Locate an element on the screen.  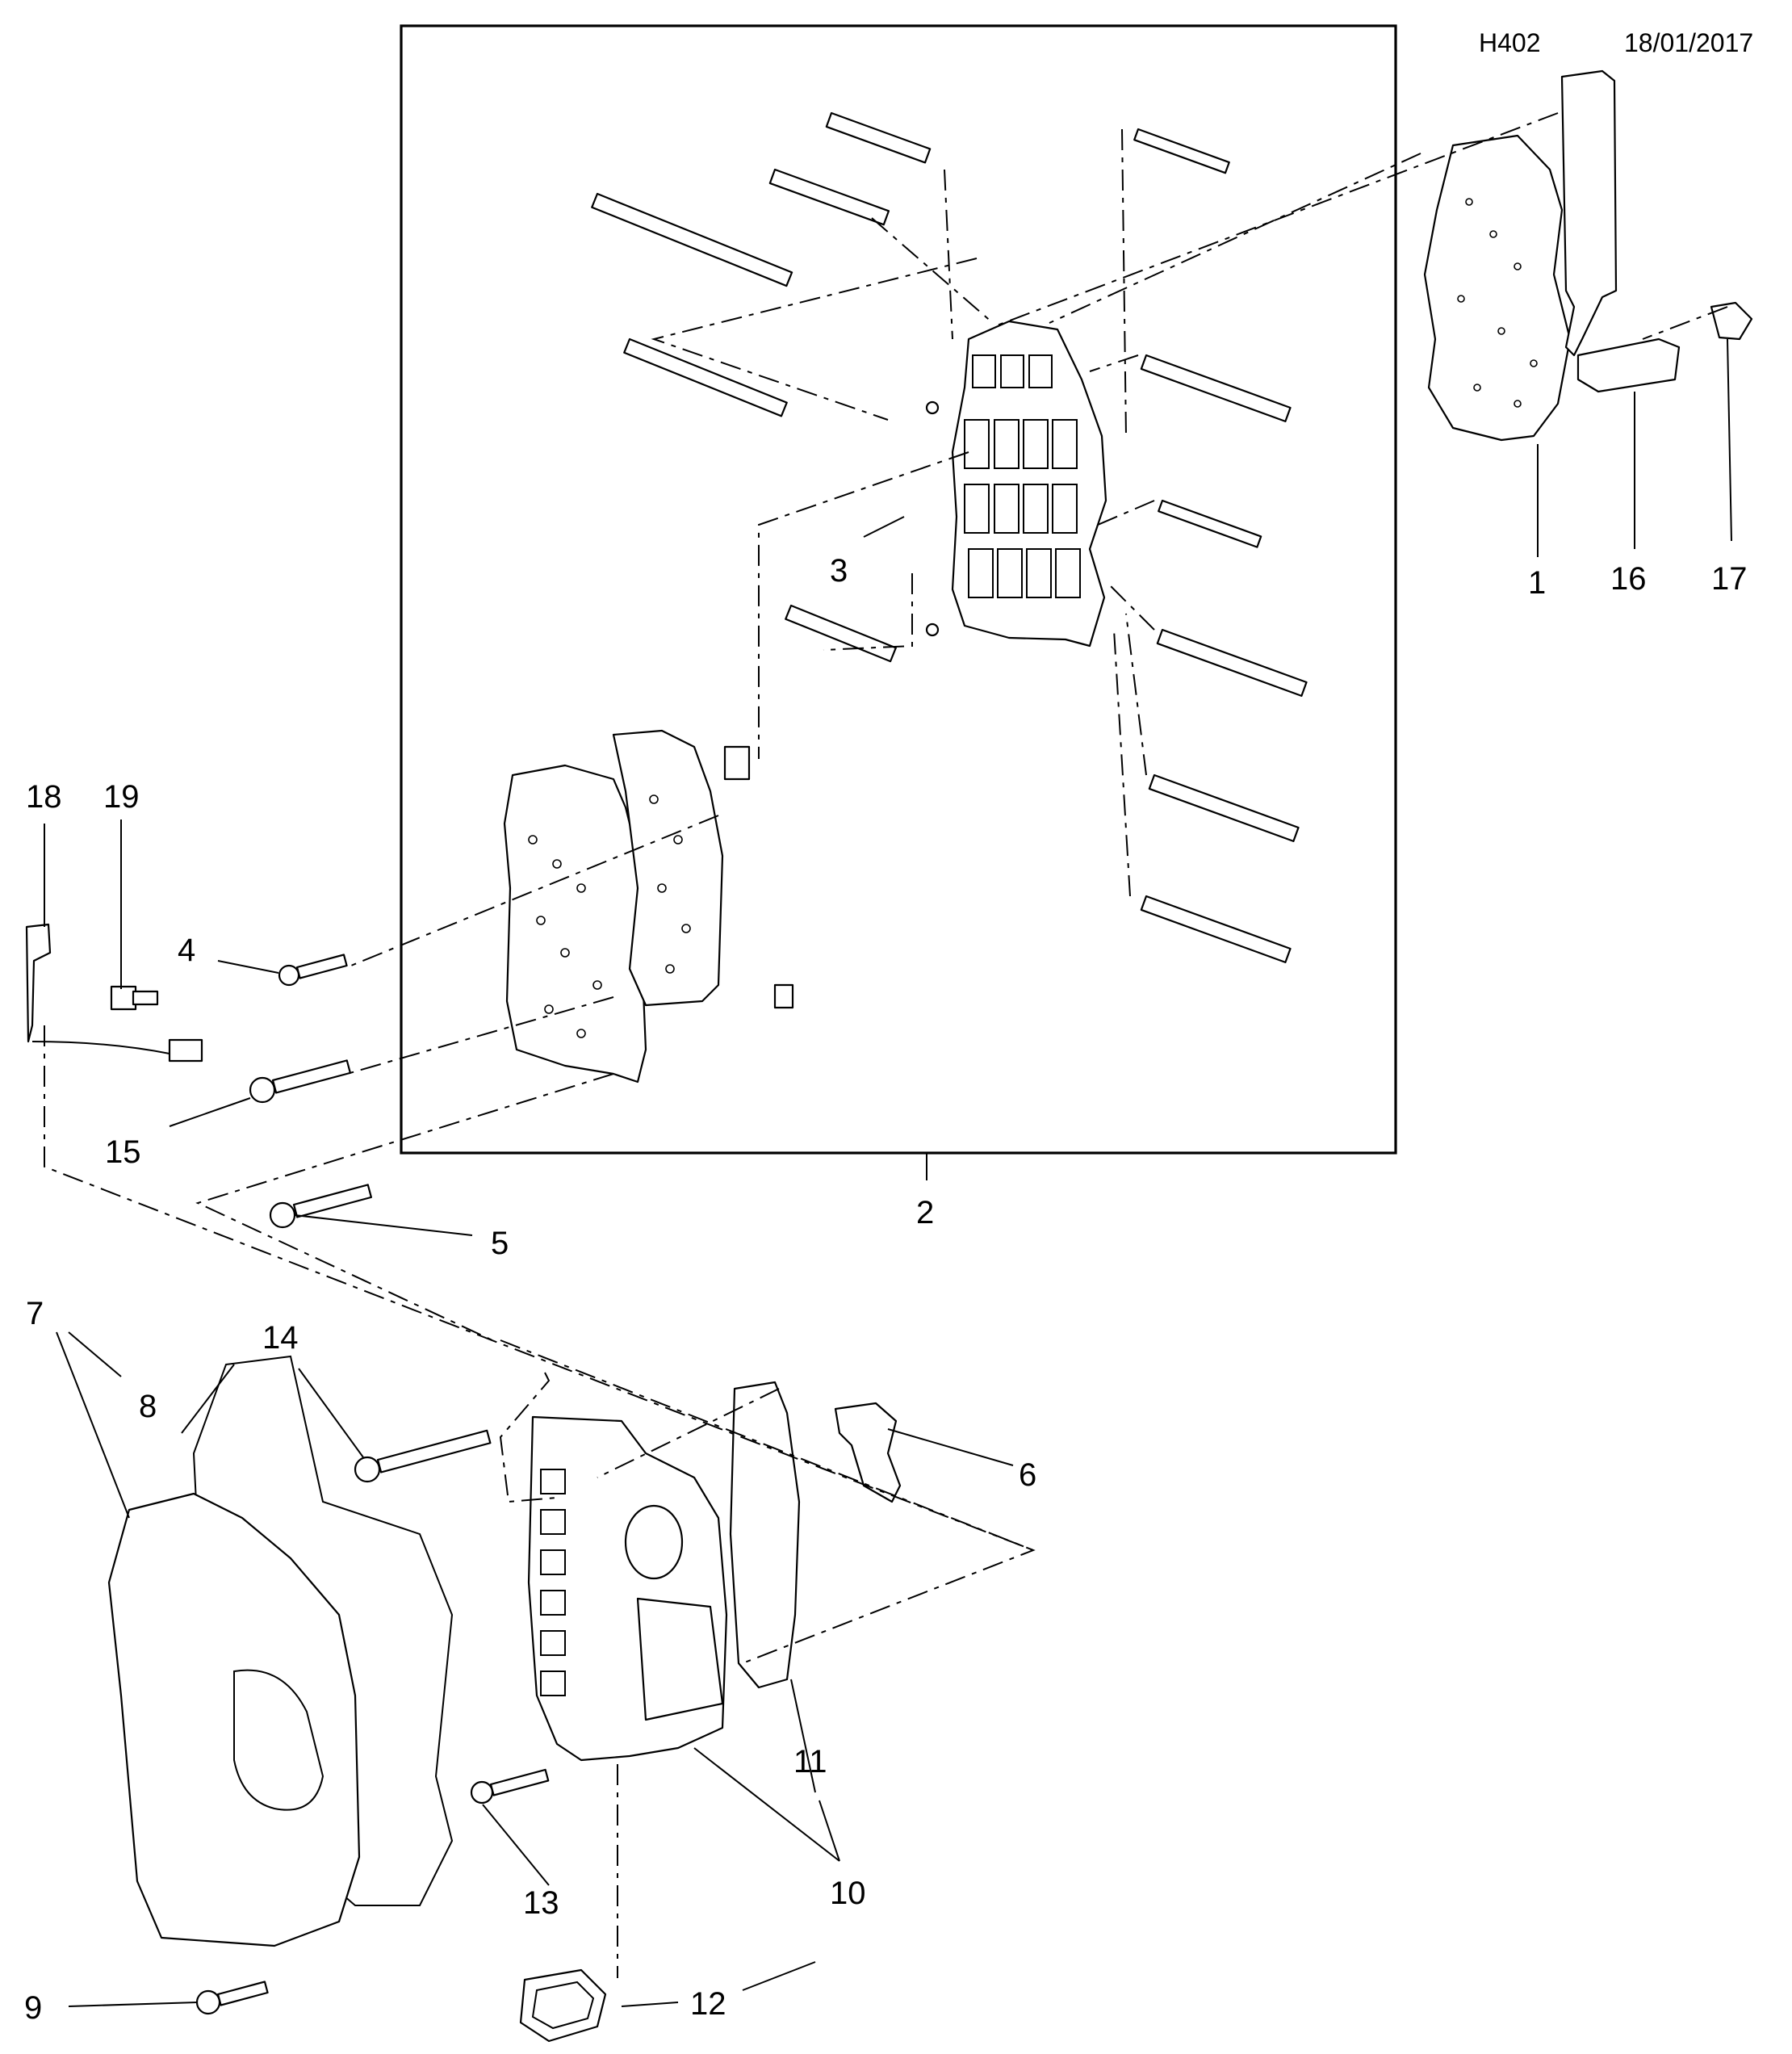
callout-6: 6 is located at coordinates (1027, 1475).